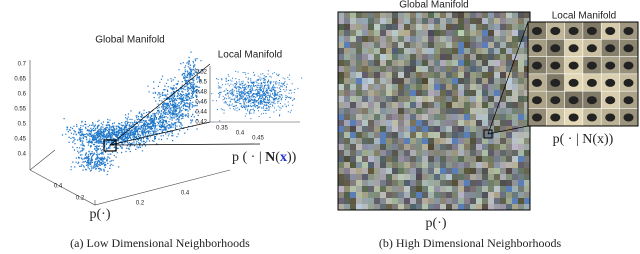 Image resolution: width=640 pixels, height=254 pixels. Describe the element at coordinates (201, 113) in the screenshot. I see `local-tick-label: 0.44` at that location.